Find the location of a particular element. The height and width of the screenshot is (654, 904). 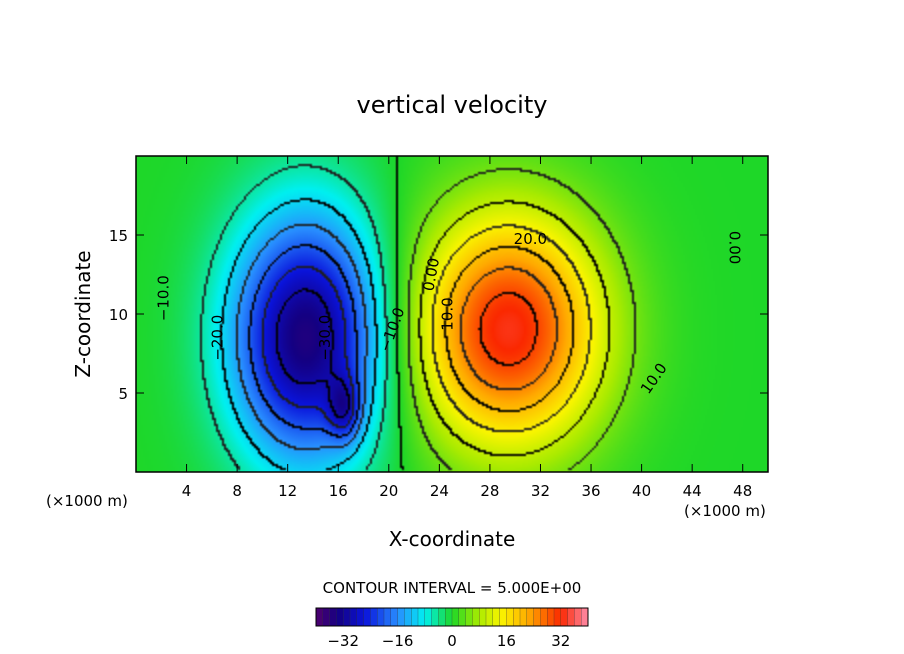

colorbar-frame is located at coordinates (452, 617).